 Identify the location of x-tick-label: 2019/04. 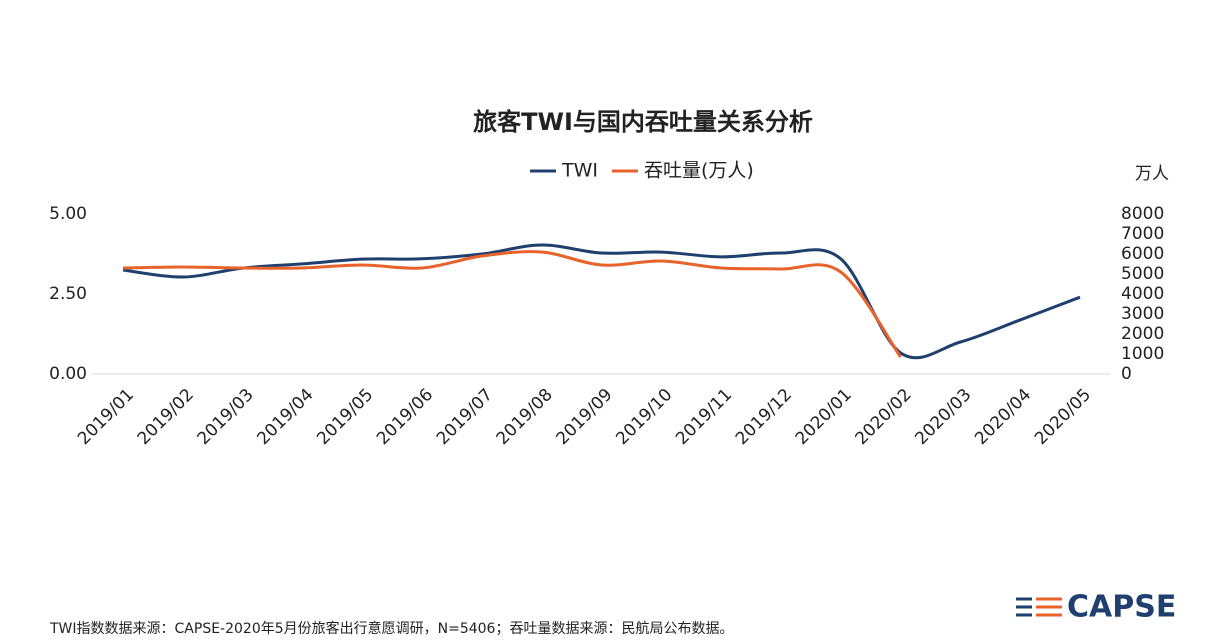
(285, 417).